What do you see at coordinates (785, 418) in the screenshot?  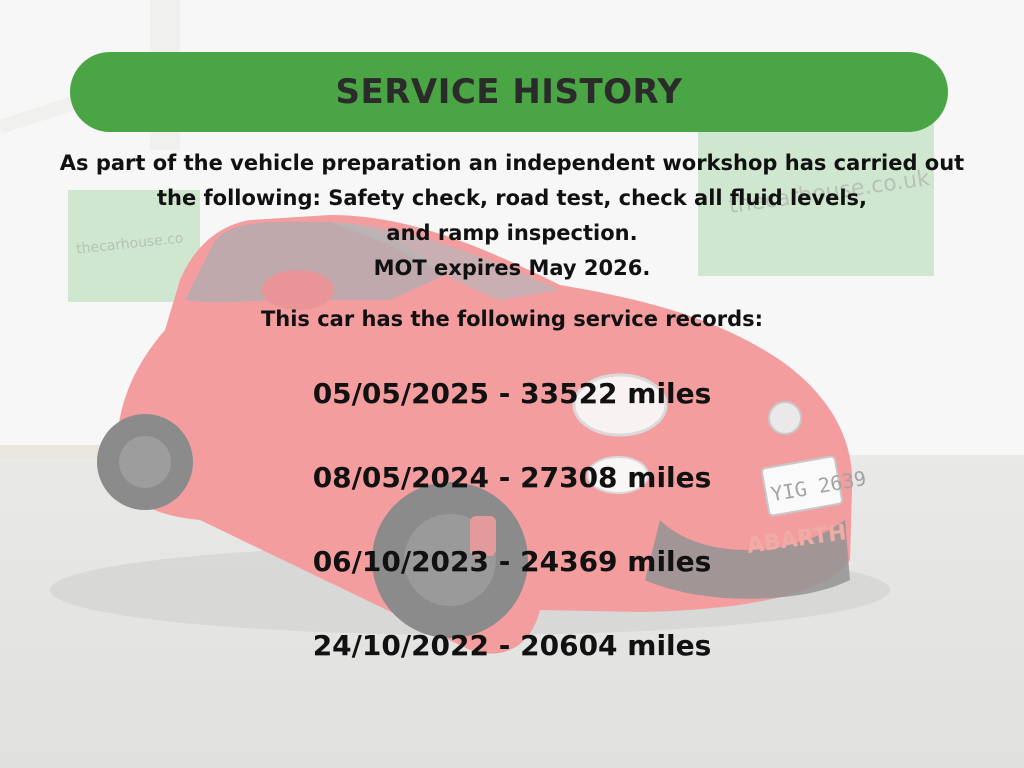 I see `car-badge` at bounding box center [785, 418].